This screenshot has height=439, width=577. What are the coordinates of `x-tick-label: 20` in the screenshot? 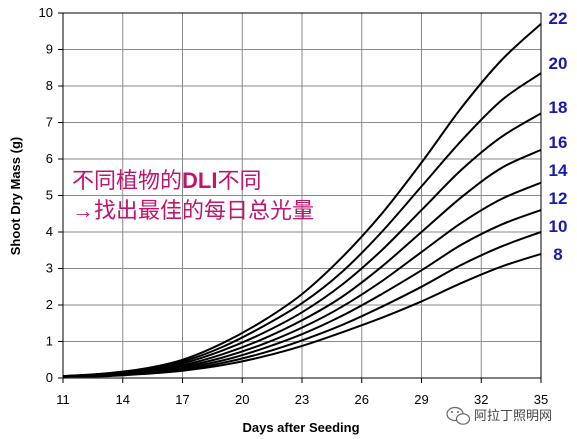 It's located at (242, 399).